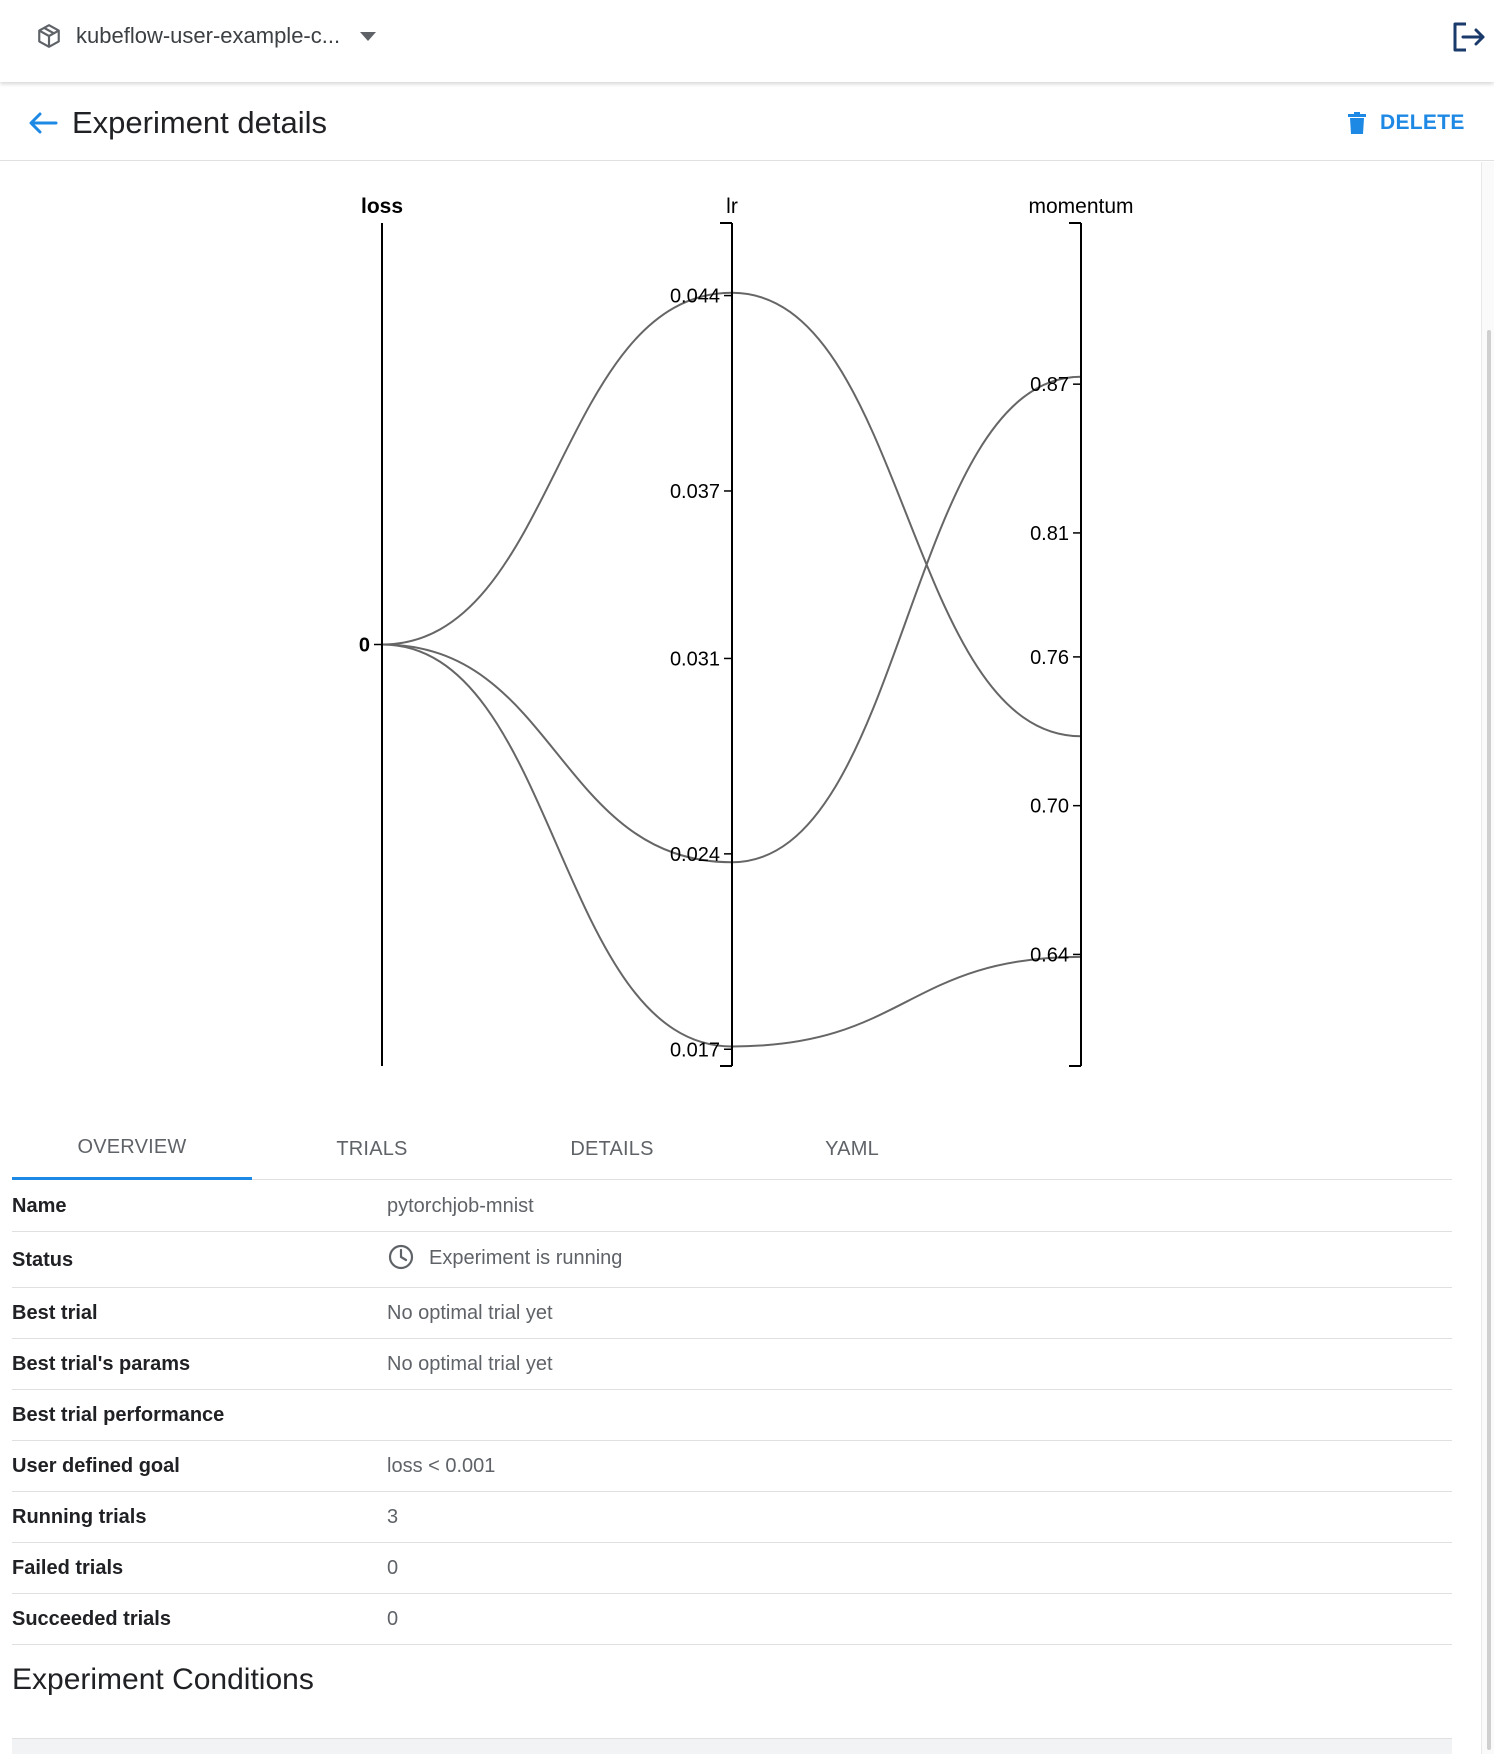  What do you see at coordinates (695, 492) in the screenshot?
I see `tick-label: 0.037` at bounding box center [695, 492].